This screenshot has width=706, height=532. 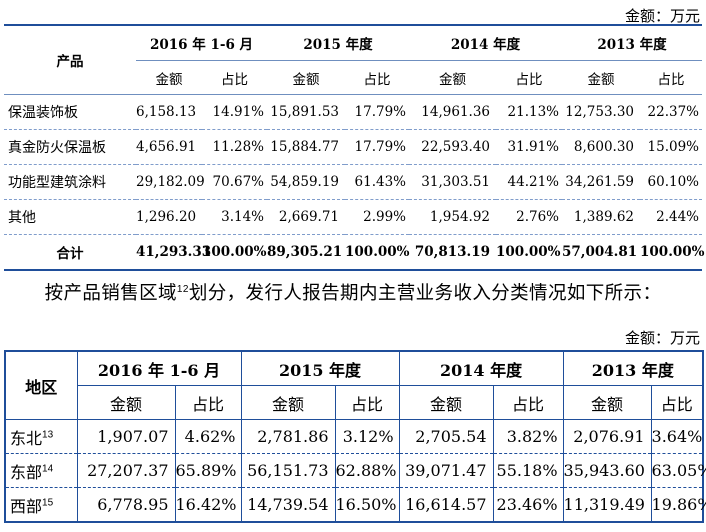 I want to click on region-label: 东北, so click(x=26, y=438).